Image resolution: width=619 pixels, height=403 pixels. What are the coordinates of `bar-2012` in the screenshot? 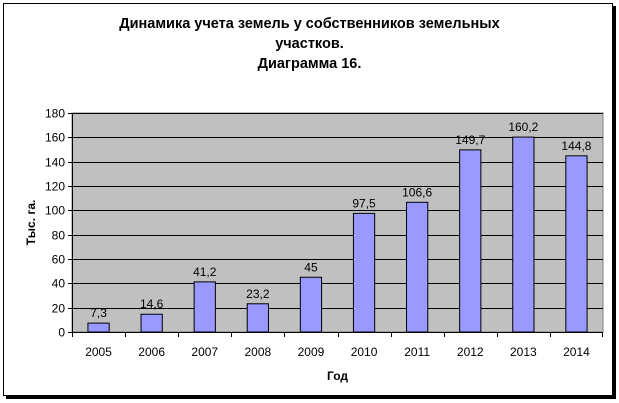 It's located at (470, 241).